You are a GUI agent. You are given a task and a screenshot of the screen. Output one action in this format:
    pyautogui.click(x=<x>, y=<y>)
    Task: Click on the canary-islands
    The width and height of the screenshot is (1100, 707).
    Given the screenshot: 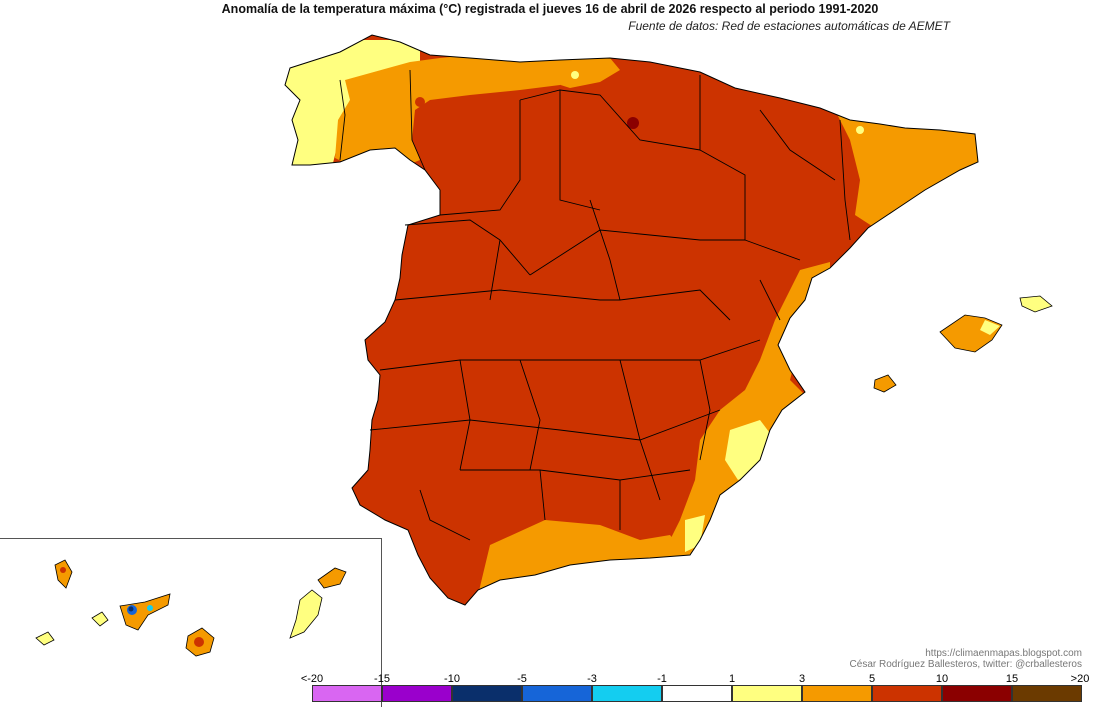 What is the action you would take?
    pyautogui.click(x=191, y=608)
    